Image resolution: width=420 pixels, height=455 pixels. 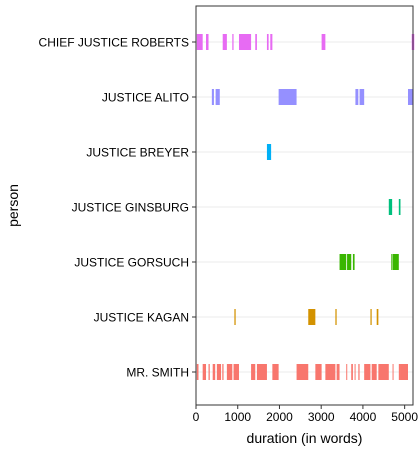 I want to click on y-axis-label: person, so click(x=13, y=205).